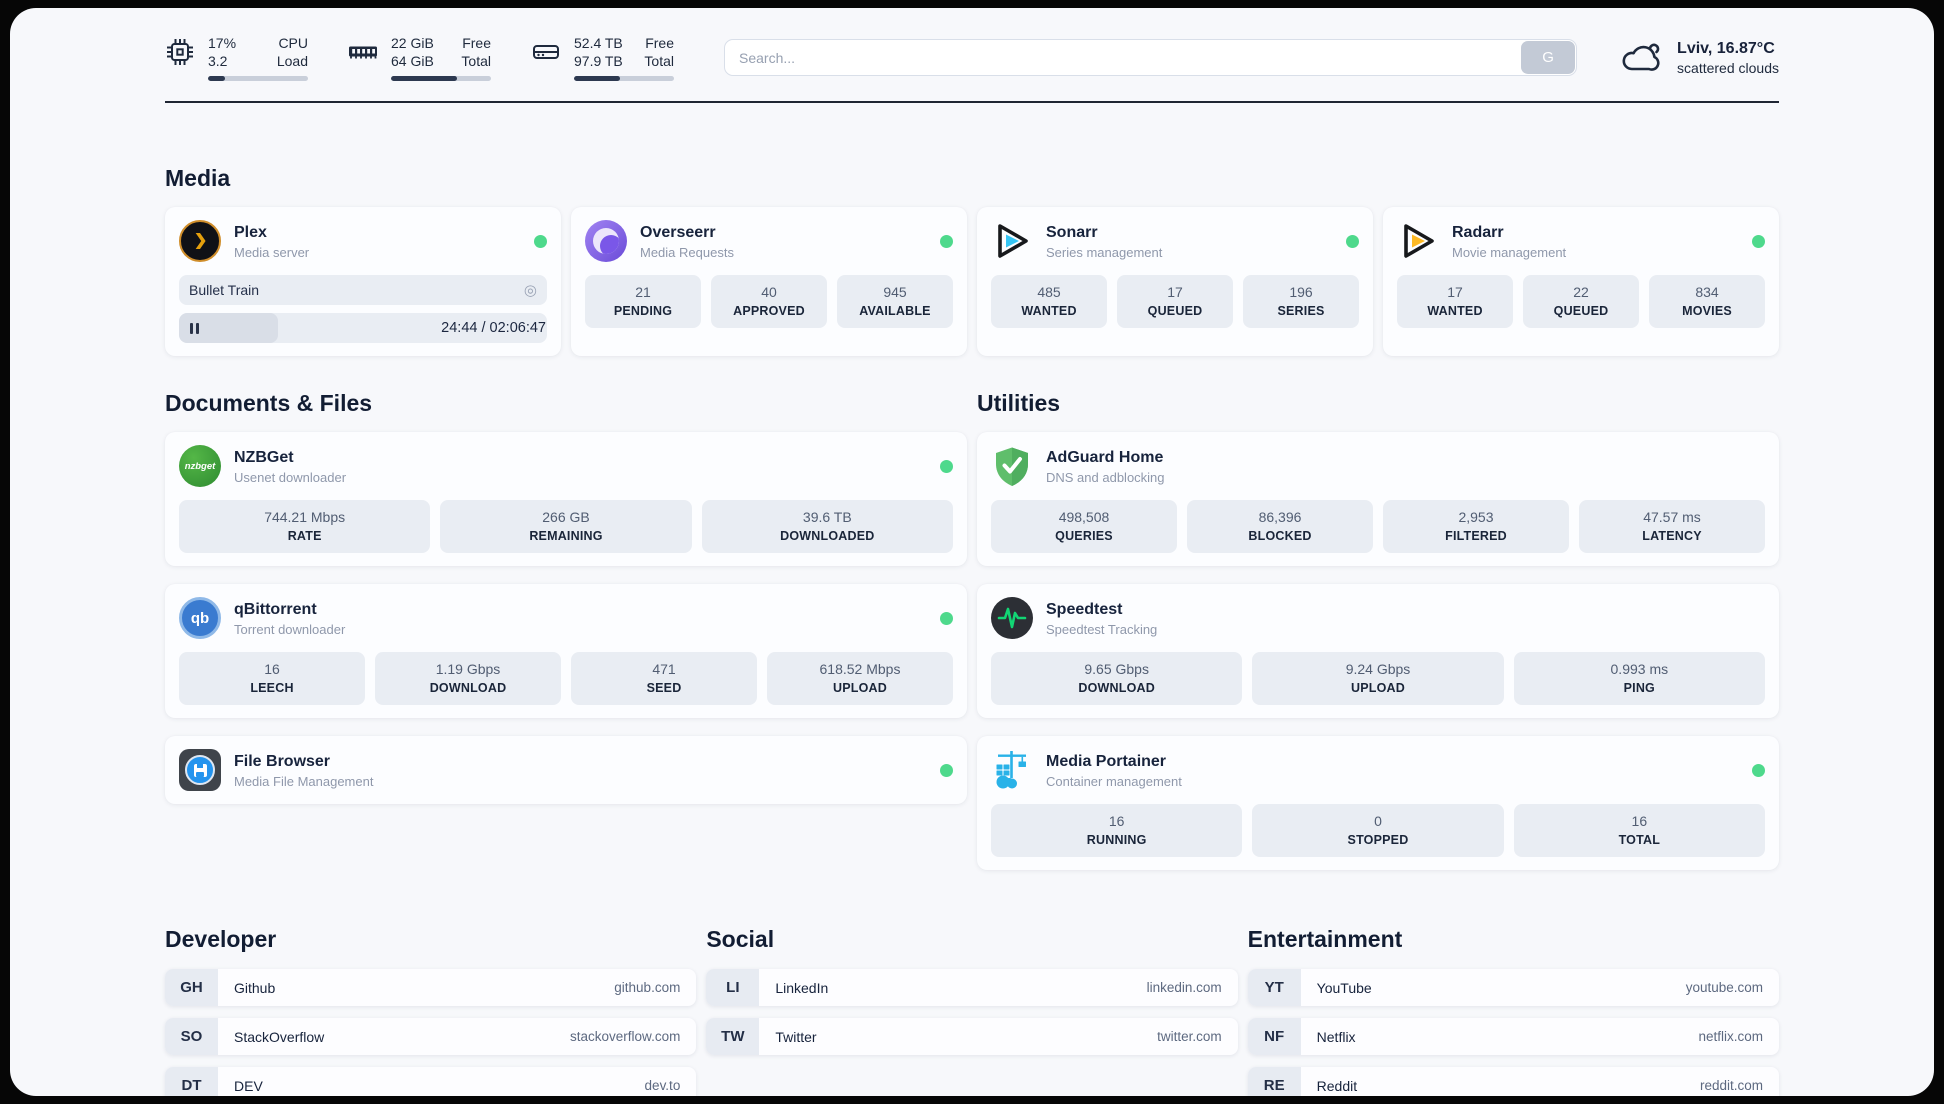  What do you see at coordinates (1104, 252) in the screenshot?
I see `app-subtitle: Series management` at bounding box center [1104, 252].